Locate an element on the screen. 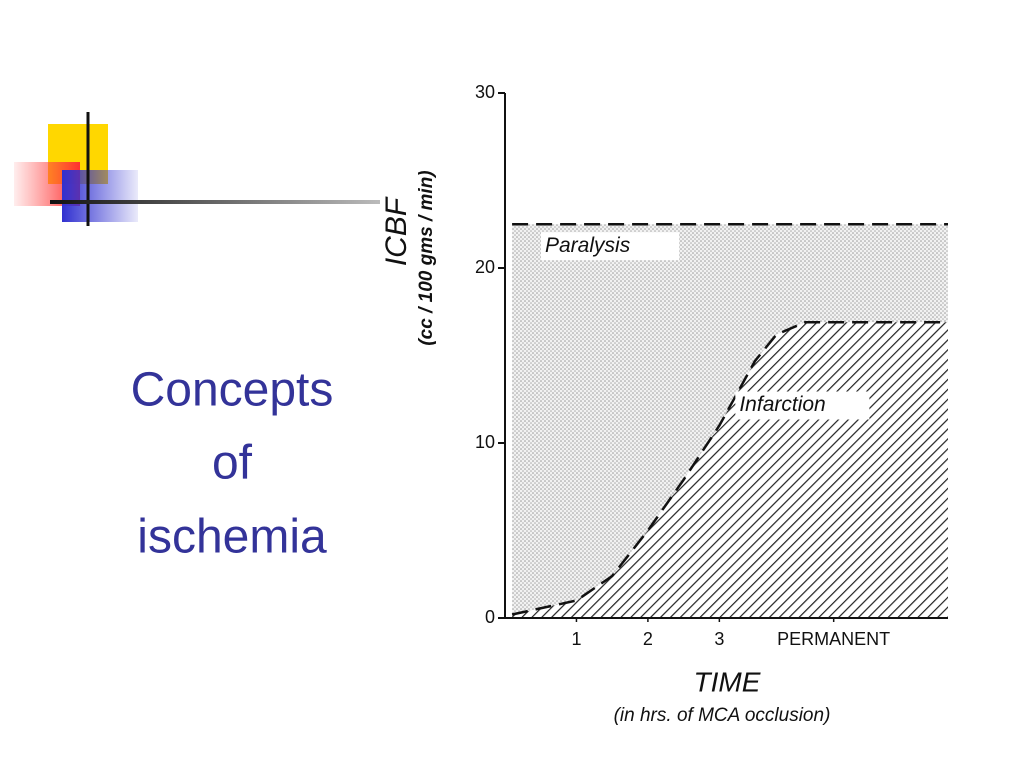 This screenshot has height=768, width=1024. slide-title: Concepts is located at coordinates (232, 390).